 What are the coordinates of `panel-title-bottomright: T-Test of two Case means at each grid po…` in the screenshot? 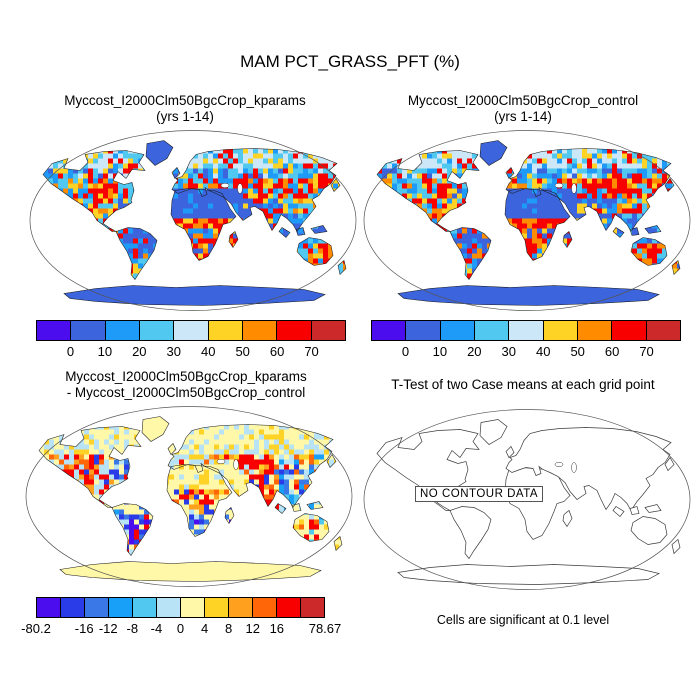 It's located at (523, 384).